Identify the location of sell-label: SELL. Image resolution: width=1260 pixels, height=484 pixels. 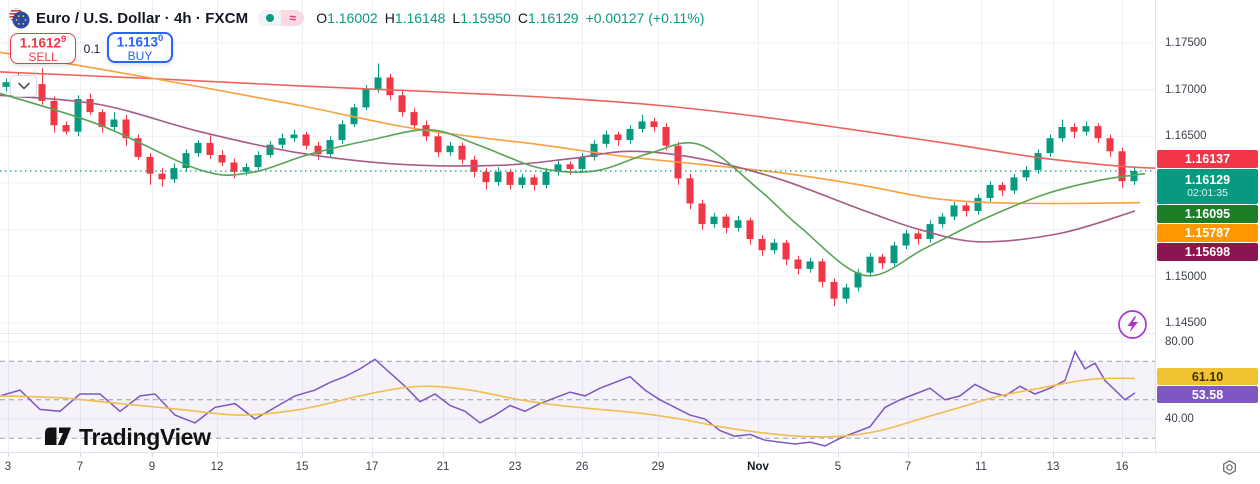
(43, 56).